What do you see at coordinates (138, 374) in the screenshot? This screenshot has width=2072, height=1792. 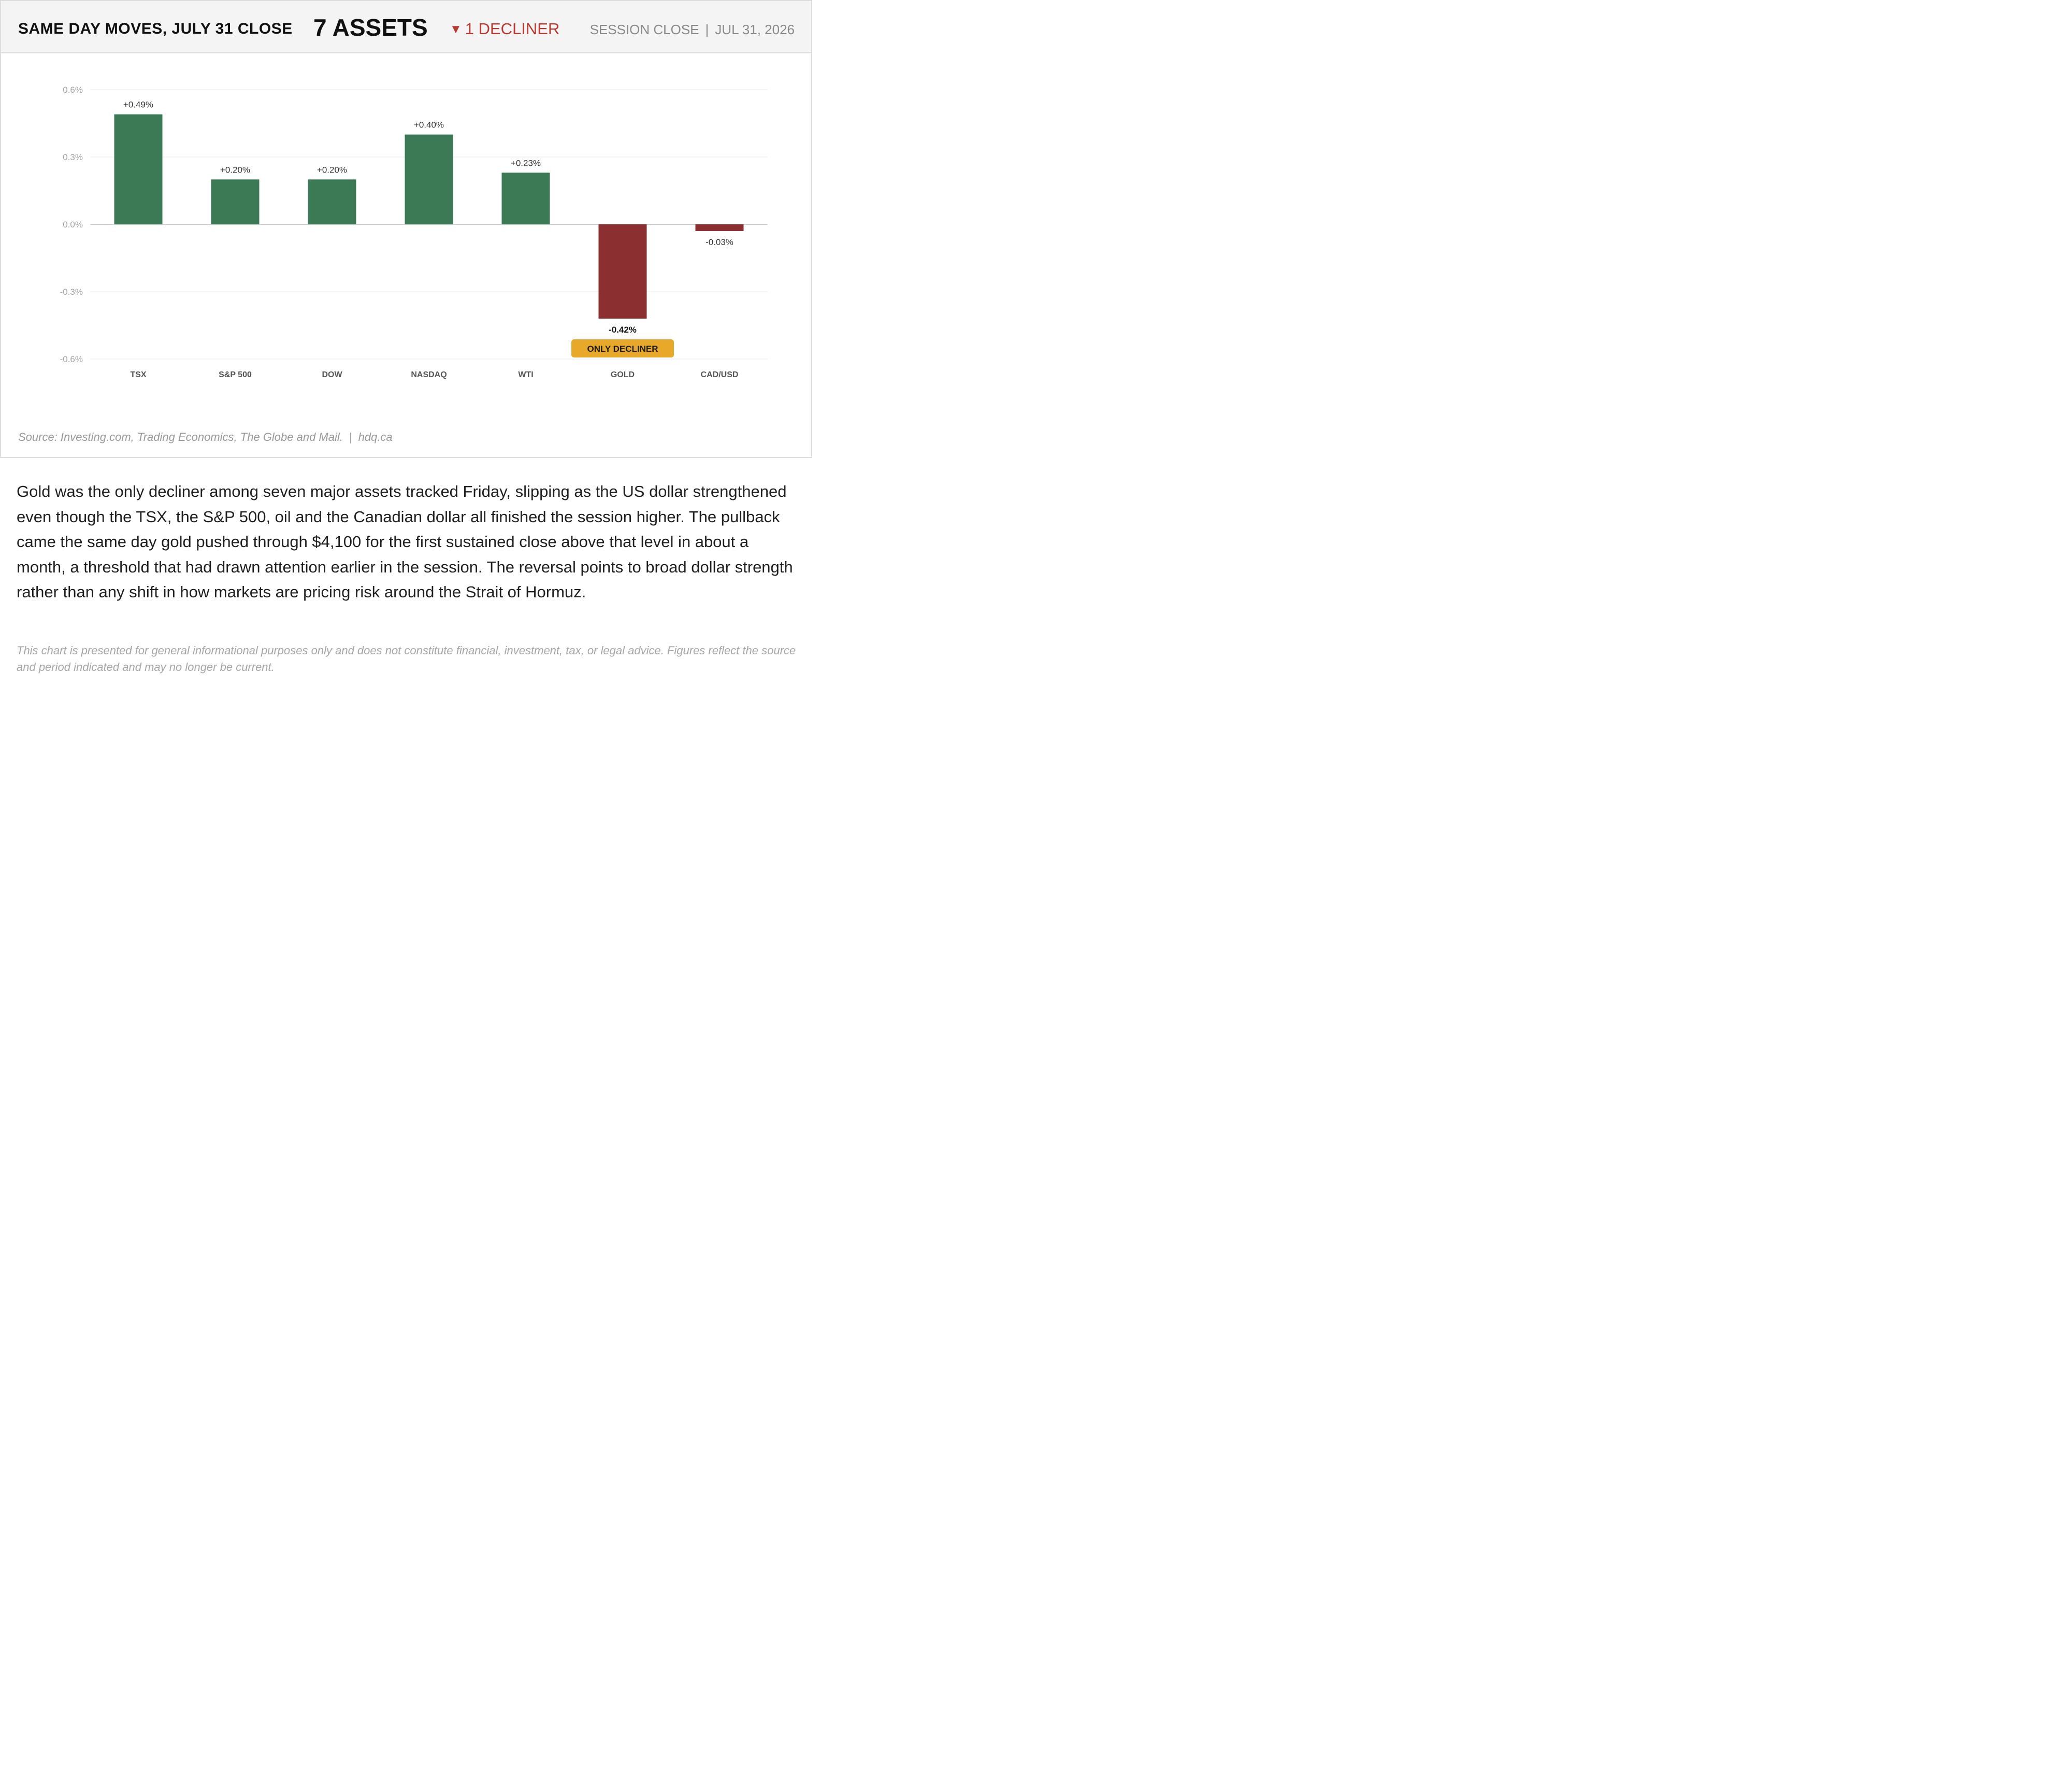 I see `x-tick-label: TSX` at bounding box center [138, 374].